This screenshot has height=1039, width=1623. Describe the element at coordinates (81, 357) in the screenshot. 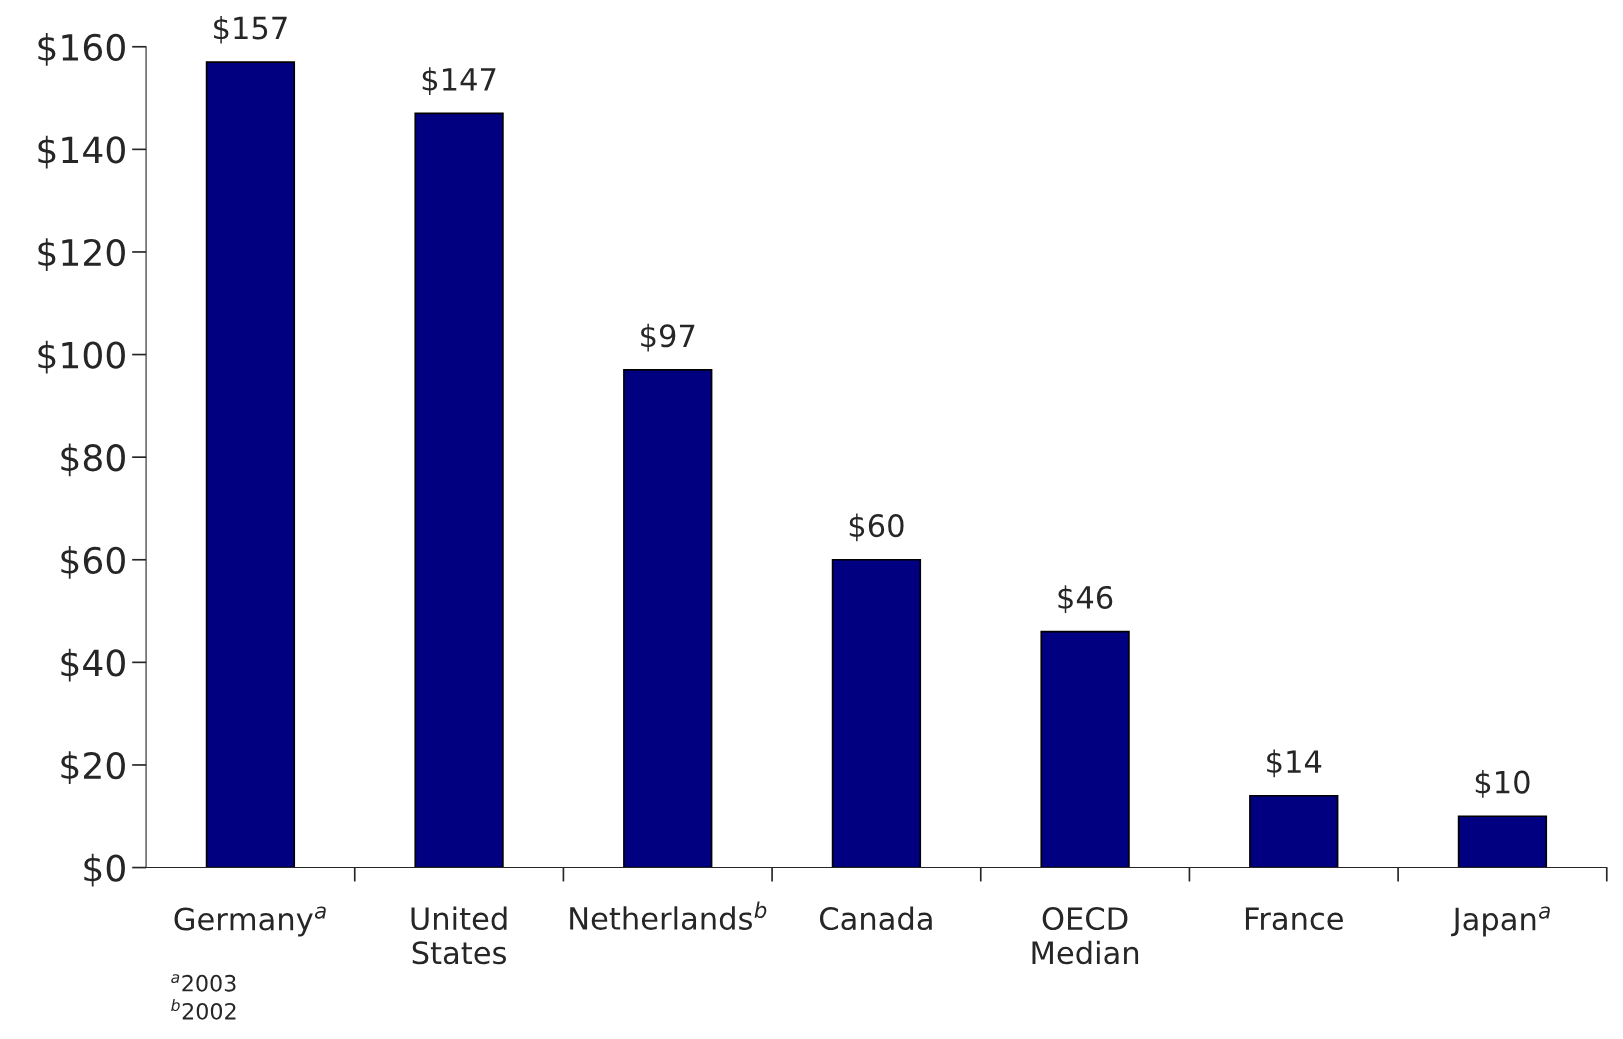

I see `y-tick-label: $100` at that location.